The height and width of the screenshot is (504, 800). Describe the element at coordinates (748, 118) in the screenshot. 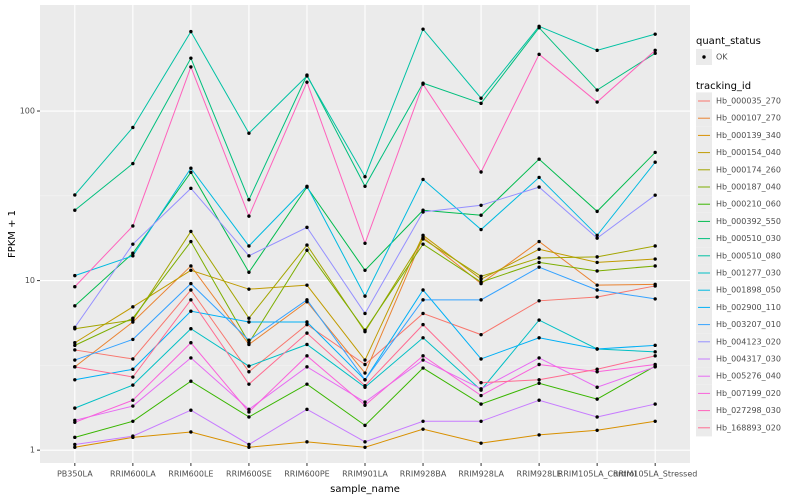

I see `legend-label: Hb_000107_270` at that location.